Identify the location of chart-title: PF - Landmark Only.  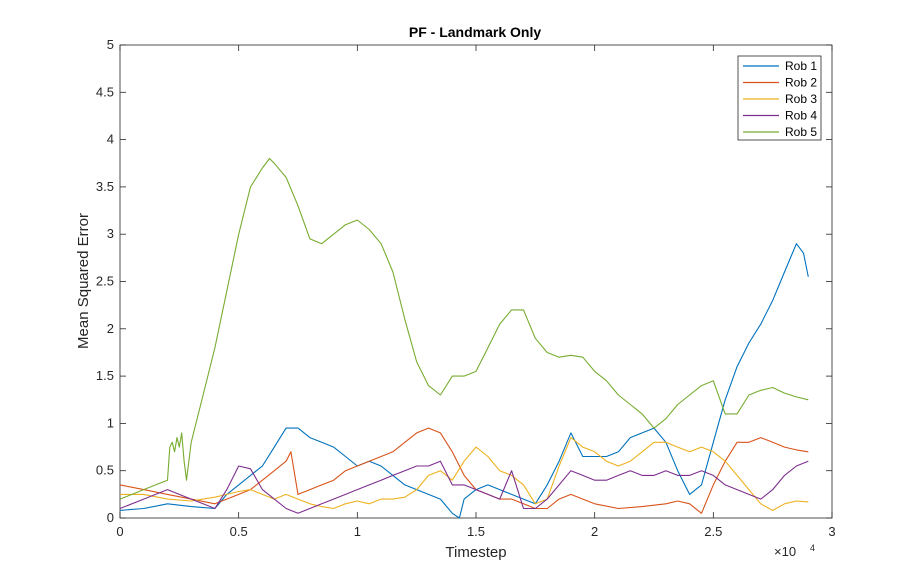
(475, 32).